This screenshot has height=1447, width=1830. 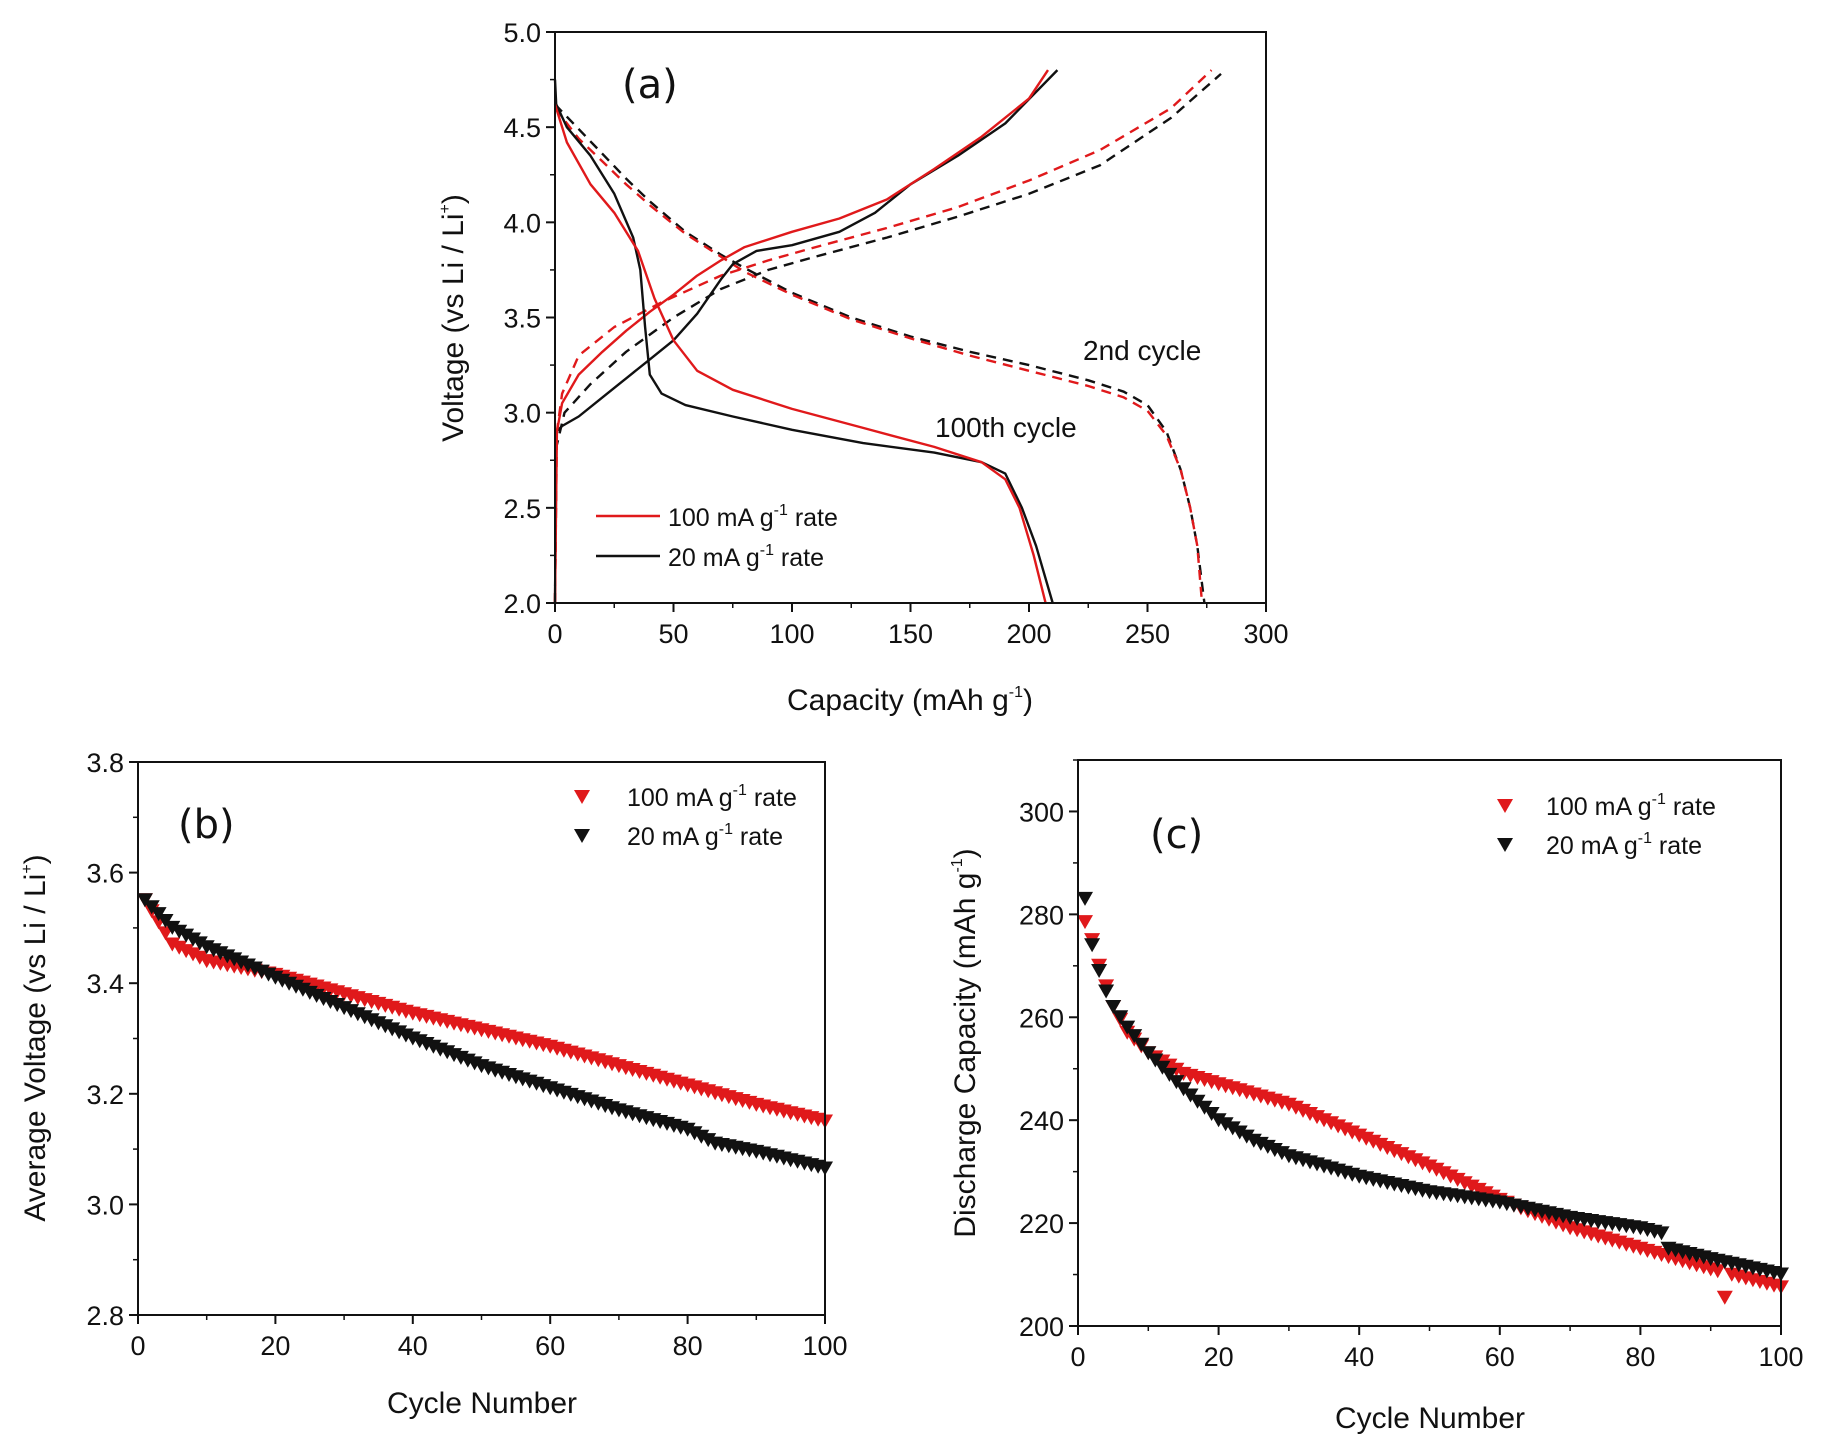 What do you see at coordinates (1430, 1418) in the screenshot?
I see `panel-c-x-axis-title: Cycle Number` at bounding box center [1430, 1418].